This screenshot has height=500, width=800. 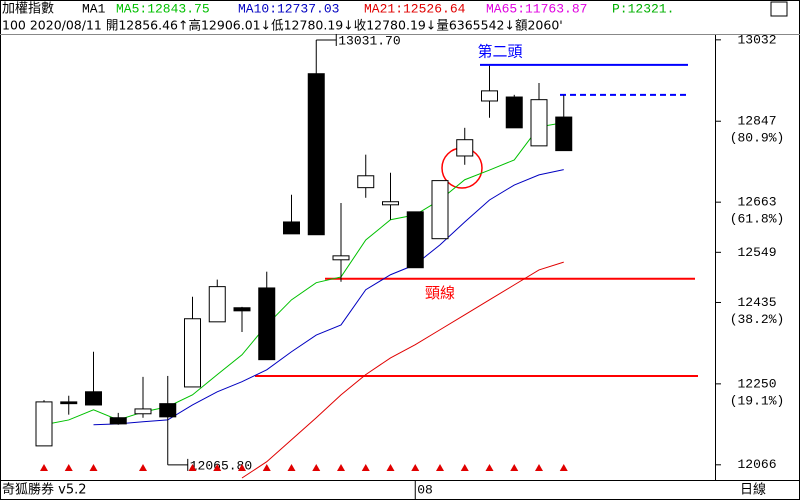 What do you see at coordinates (536, 8) in the screenshot?
I see `legend-entry: MA65:11763.87` at bounding box center [536, 8].